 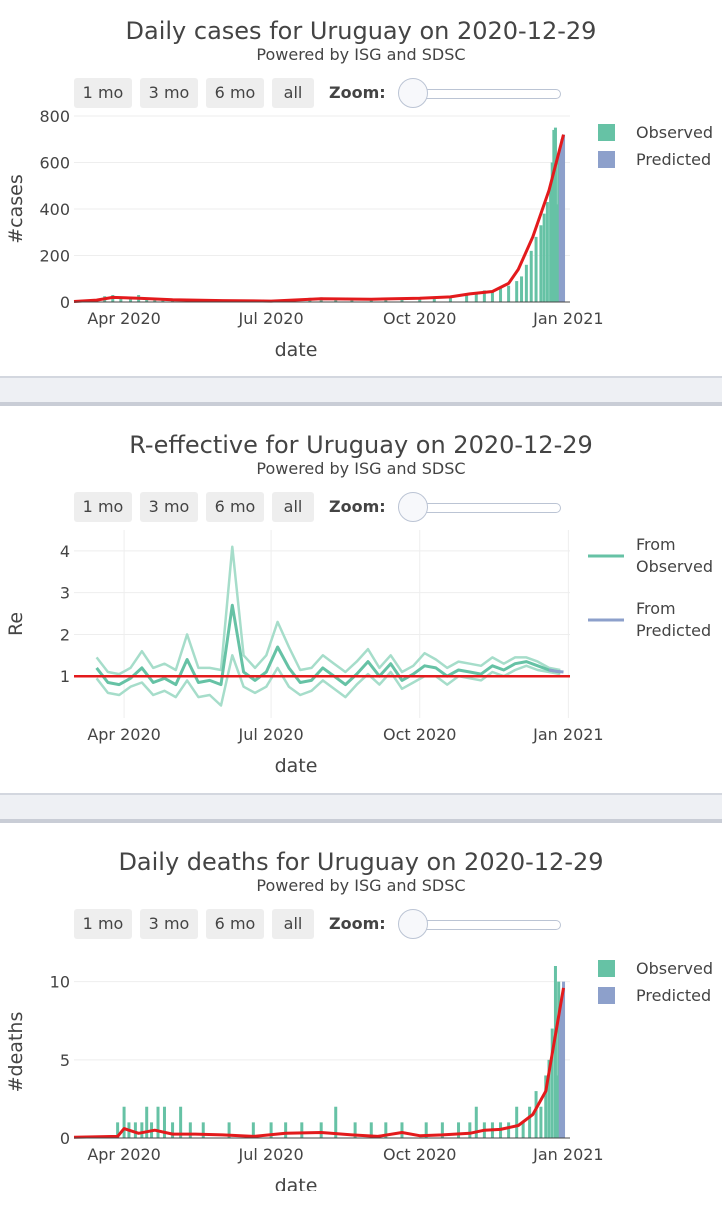 What do you see at coordinates (328, 645) in the screenshot?
I see `series-line-observed` at bounding box center [328, 645].